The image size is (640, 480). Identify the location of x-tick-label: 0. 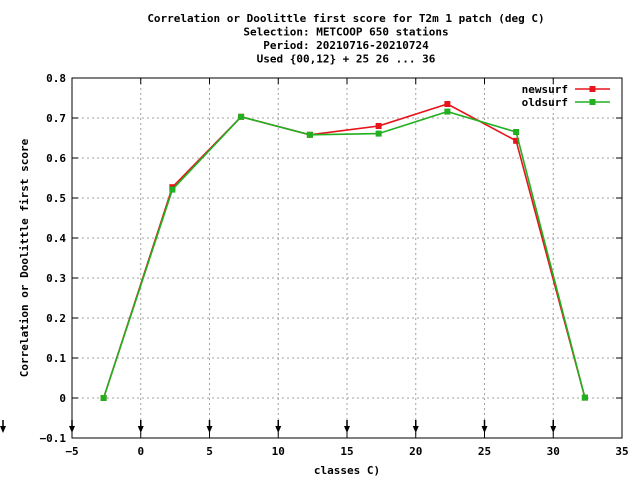
(140, 451).